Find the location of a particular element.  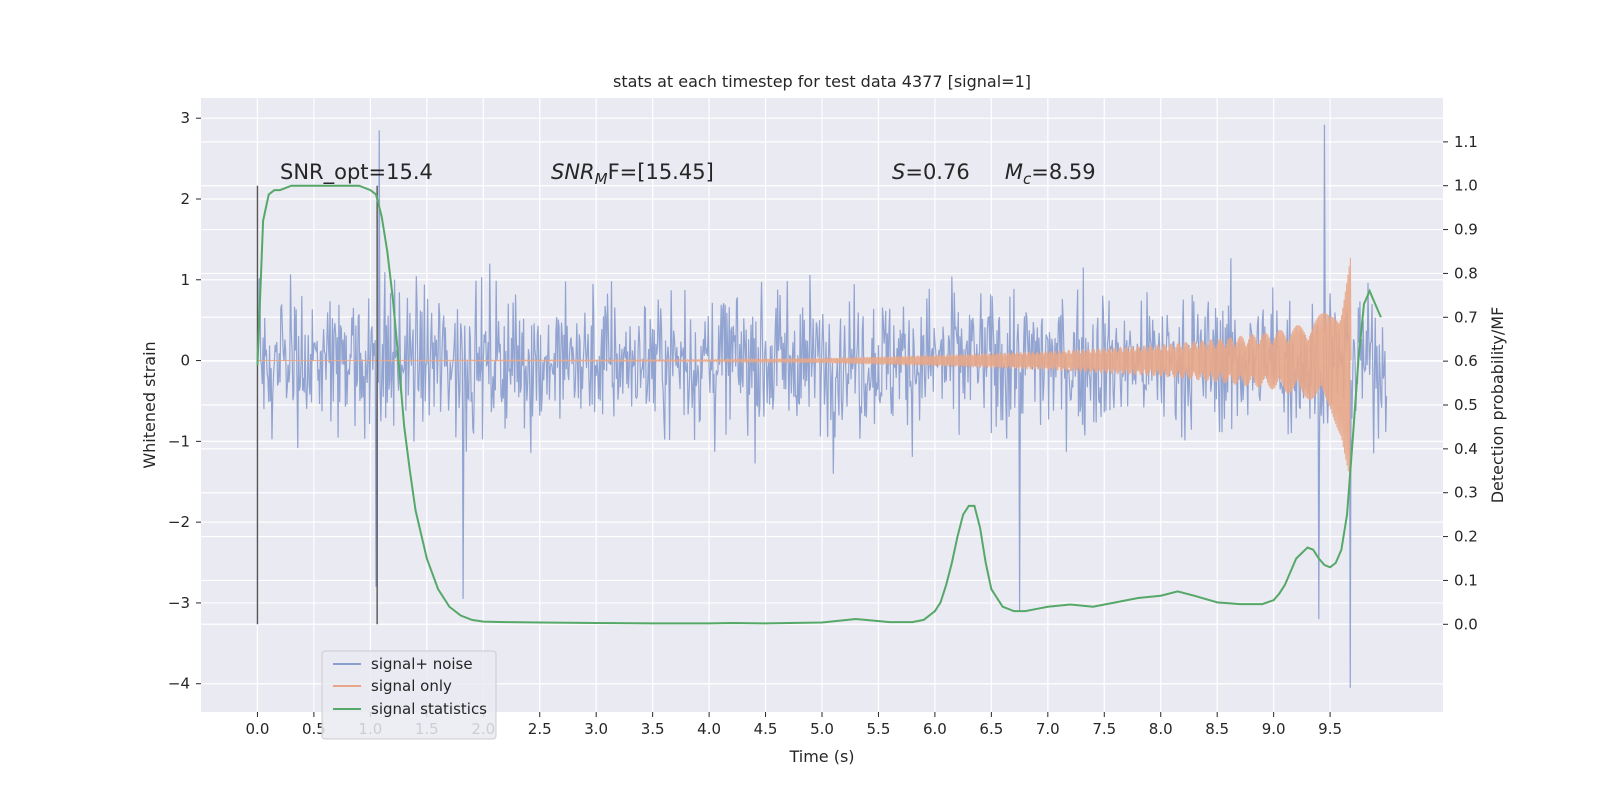

legend-label-stats: signal statistics is located at coordinates (429, 709).